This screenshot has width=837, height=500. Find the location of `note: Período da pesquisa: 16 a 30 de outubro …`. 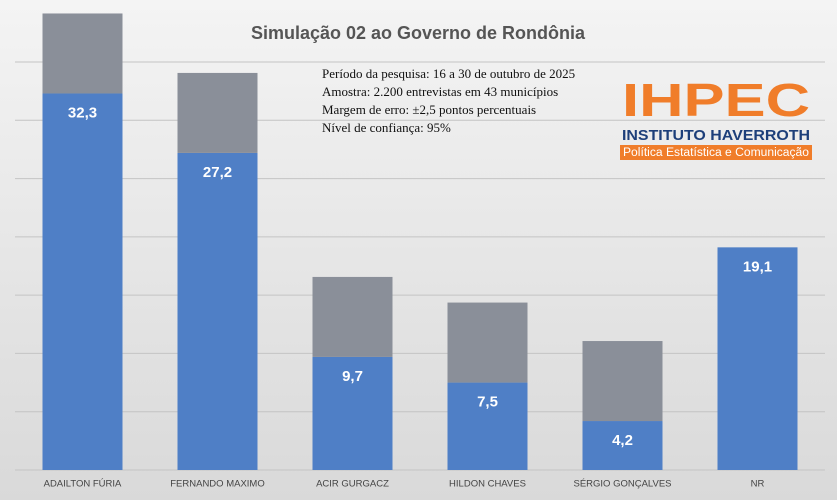

note: Período da pesquisa: 16 a 30 de outubro … is located at coordinates (448, 73).